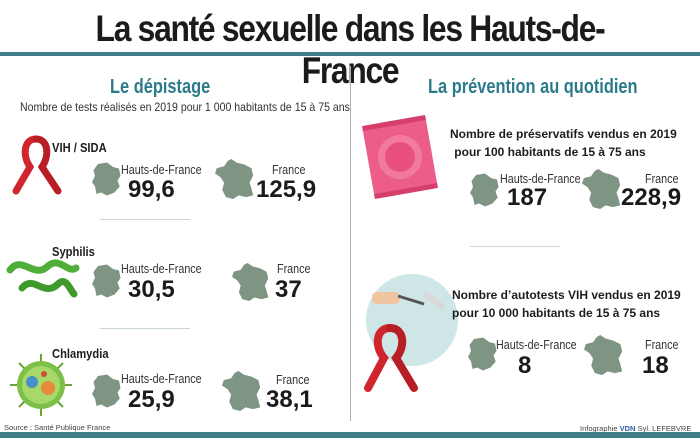 This screenshot has width=700, height=438. I want to click on credit-label: Infographie, so click(599, 428).